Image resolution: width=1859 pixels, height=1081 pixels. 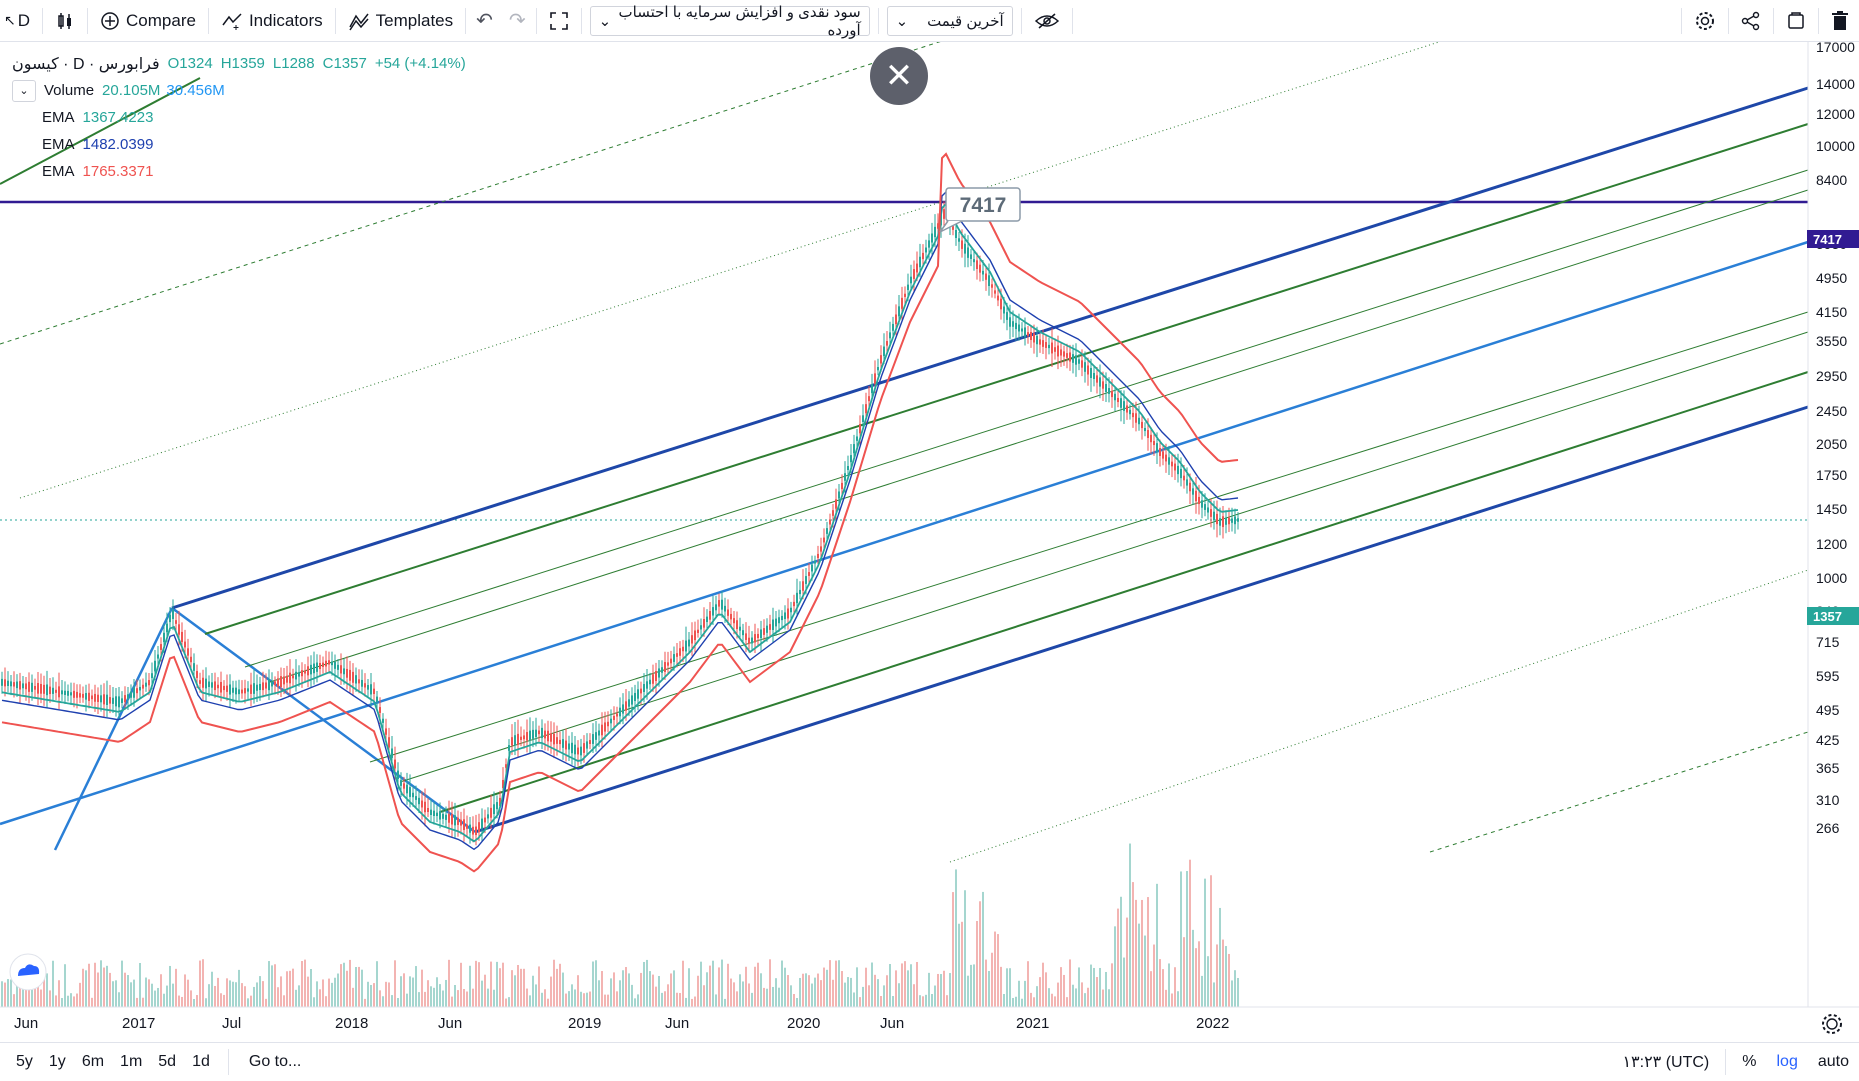 What do you see at coordinates (517, 21) in the screenshot?
I see `redo-button: ↷` at bounding box center [517, 21].